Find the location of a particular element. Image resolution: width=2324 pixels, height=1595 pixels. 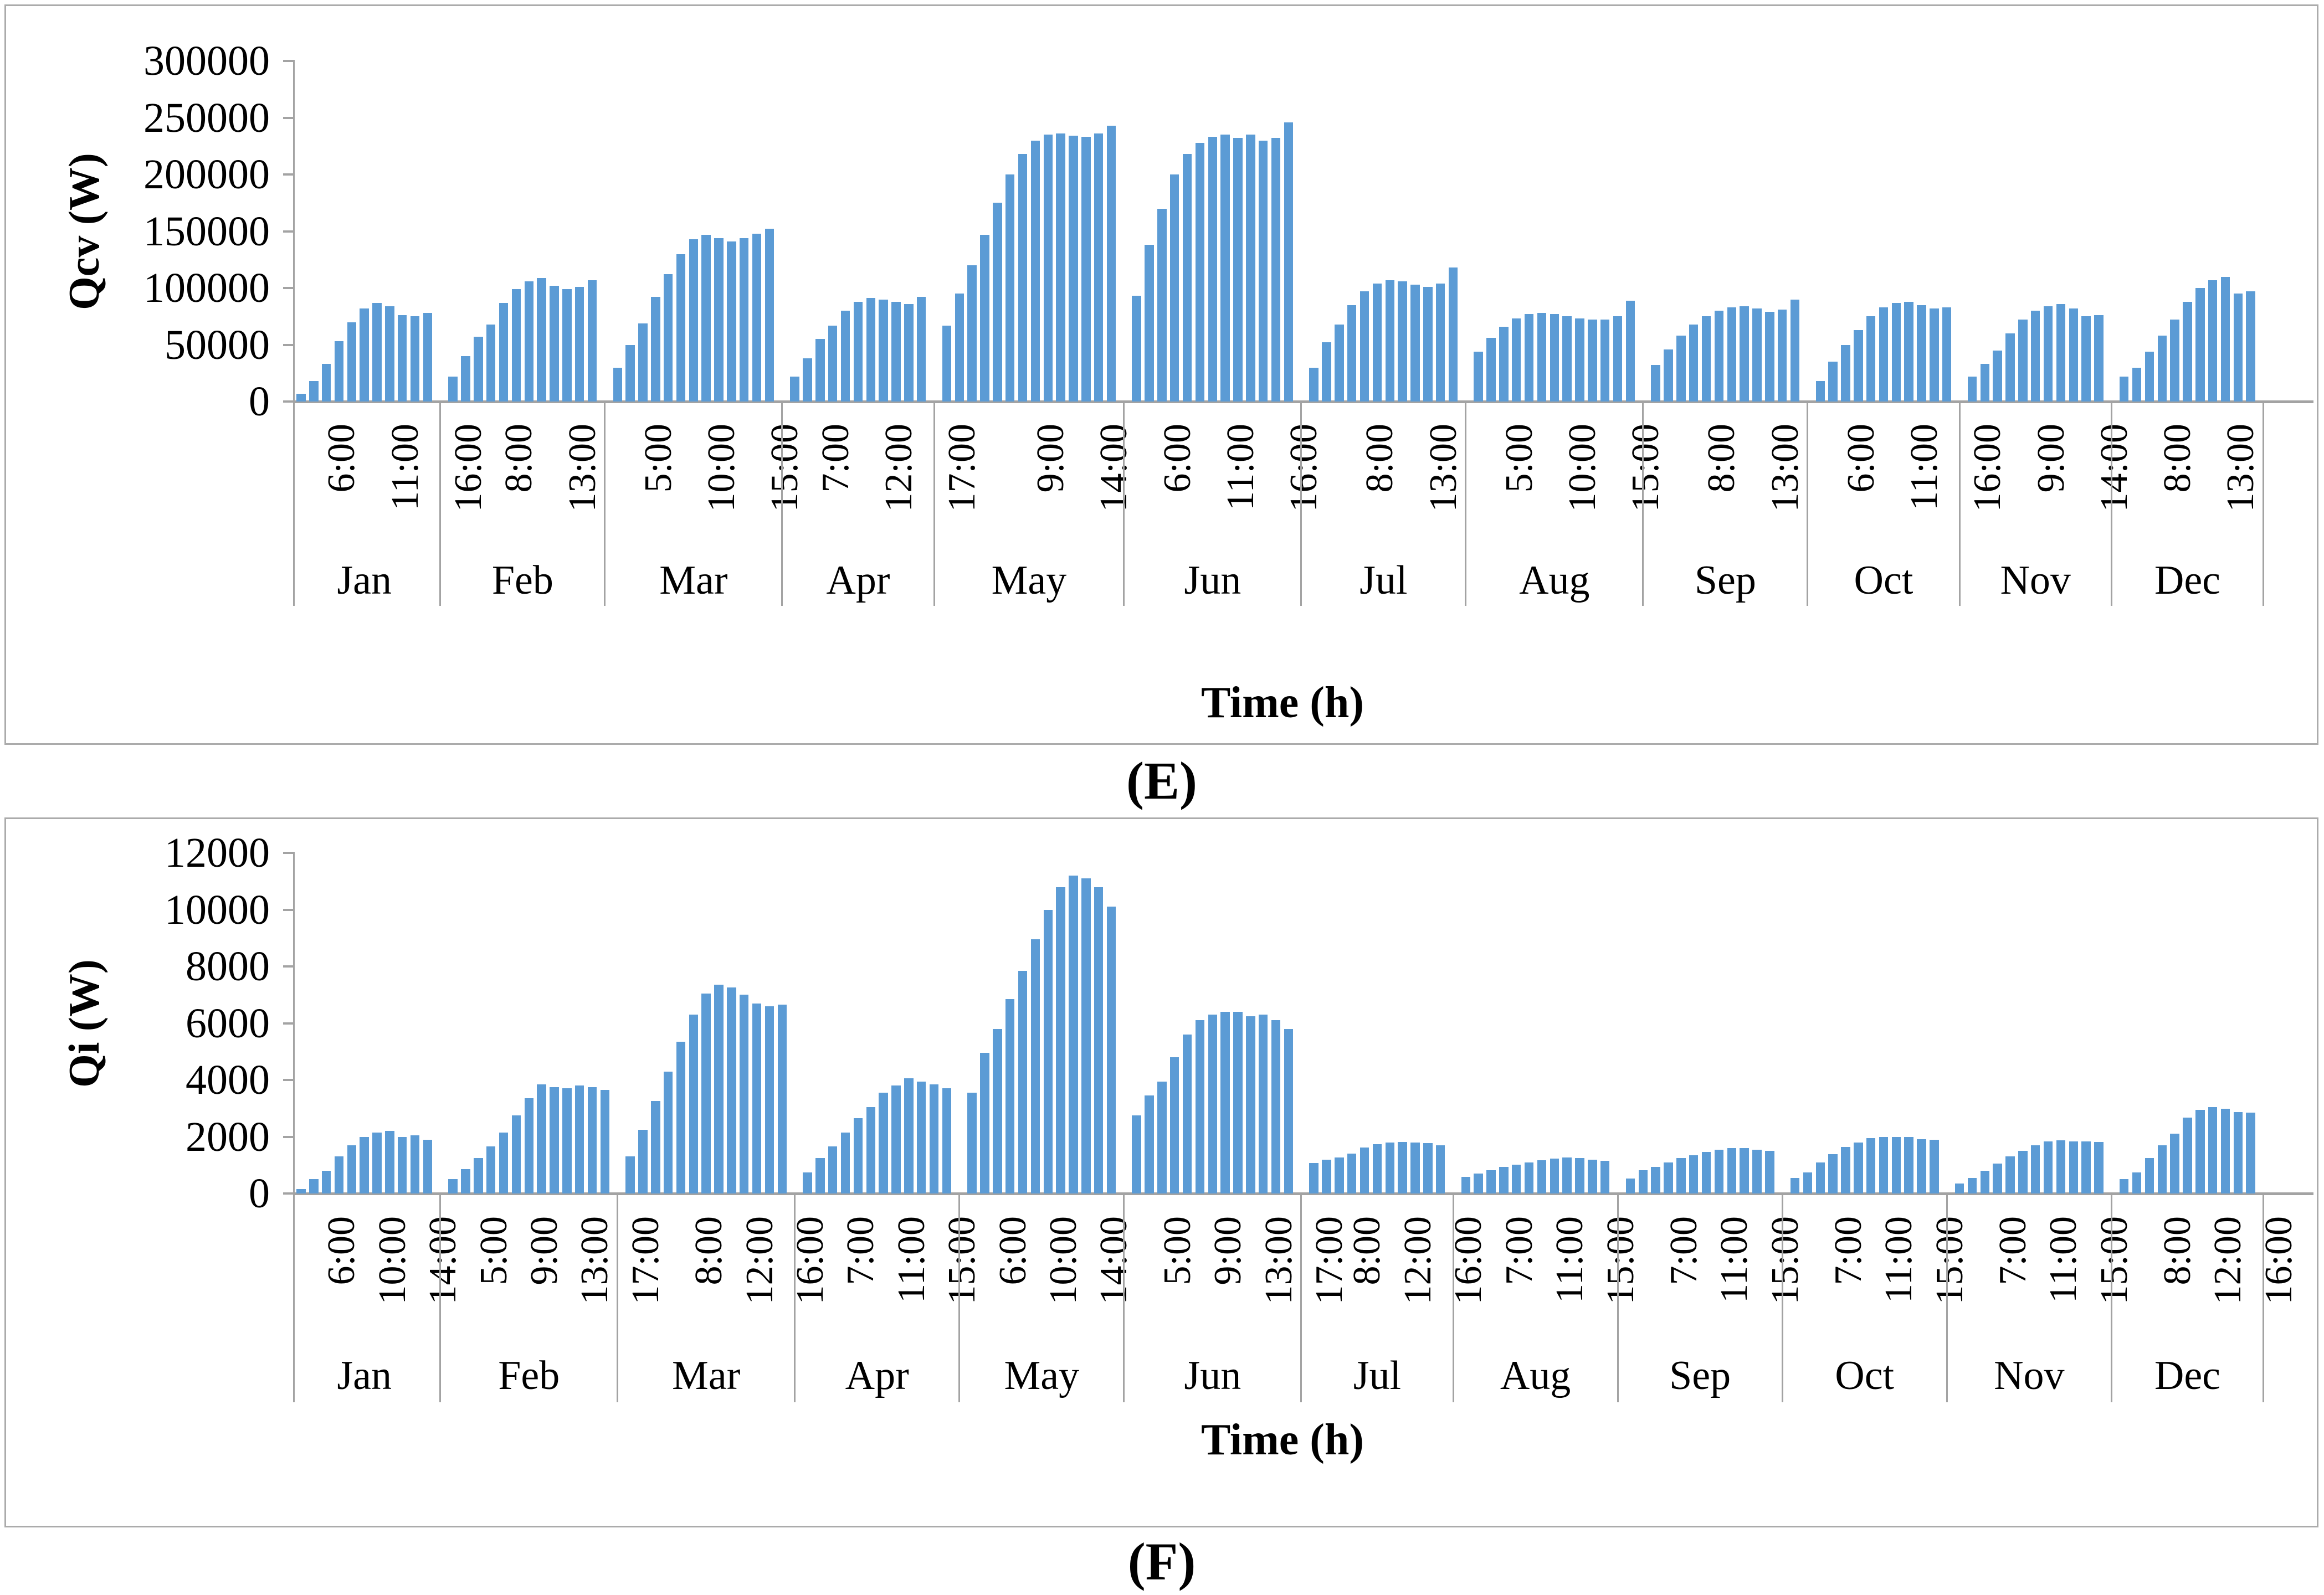

chart-E-caption: (E) is located at coordinates (1162, 780).